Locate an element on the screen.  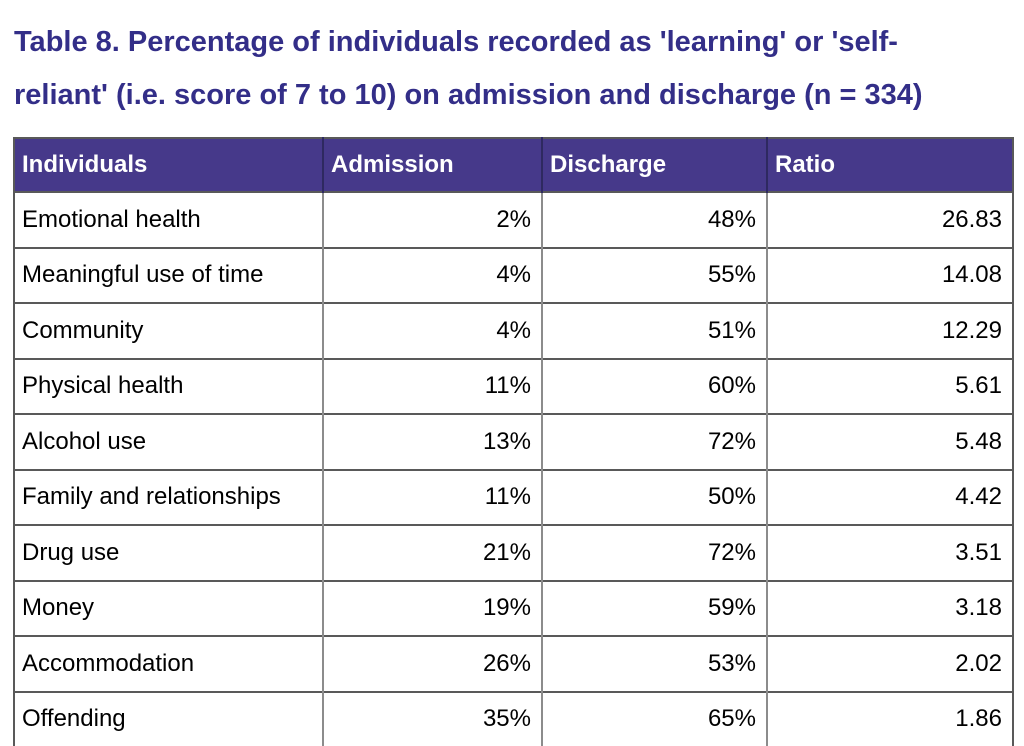
cell-discharge: 48% is located at coordinates (654, 219).